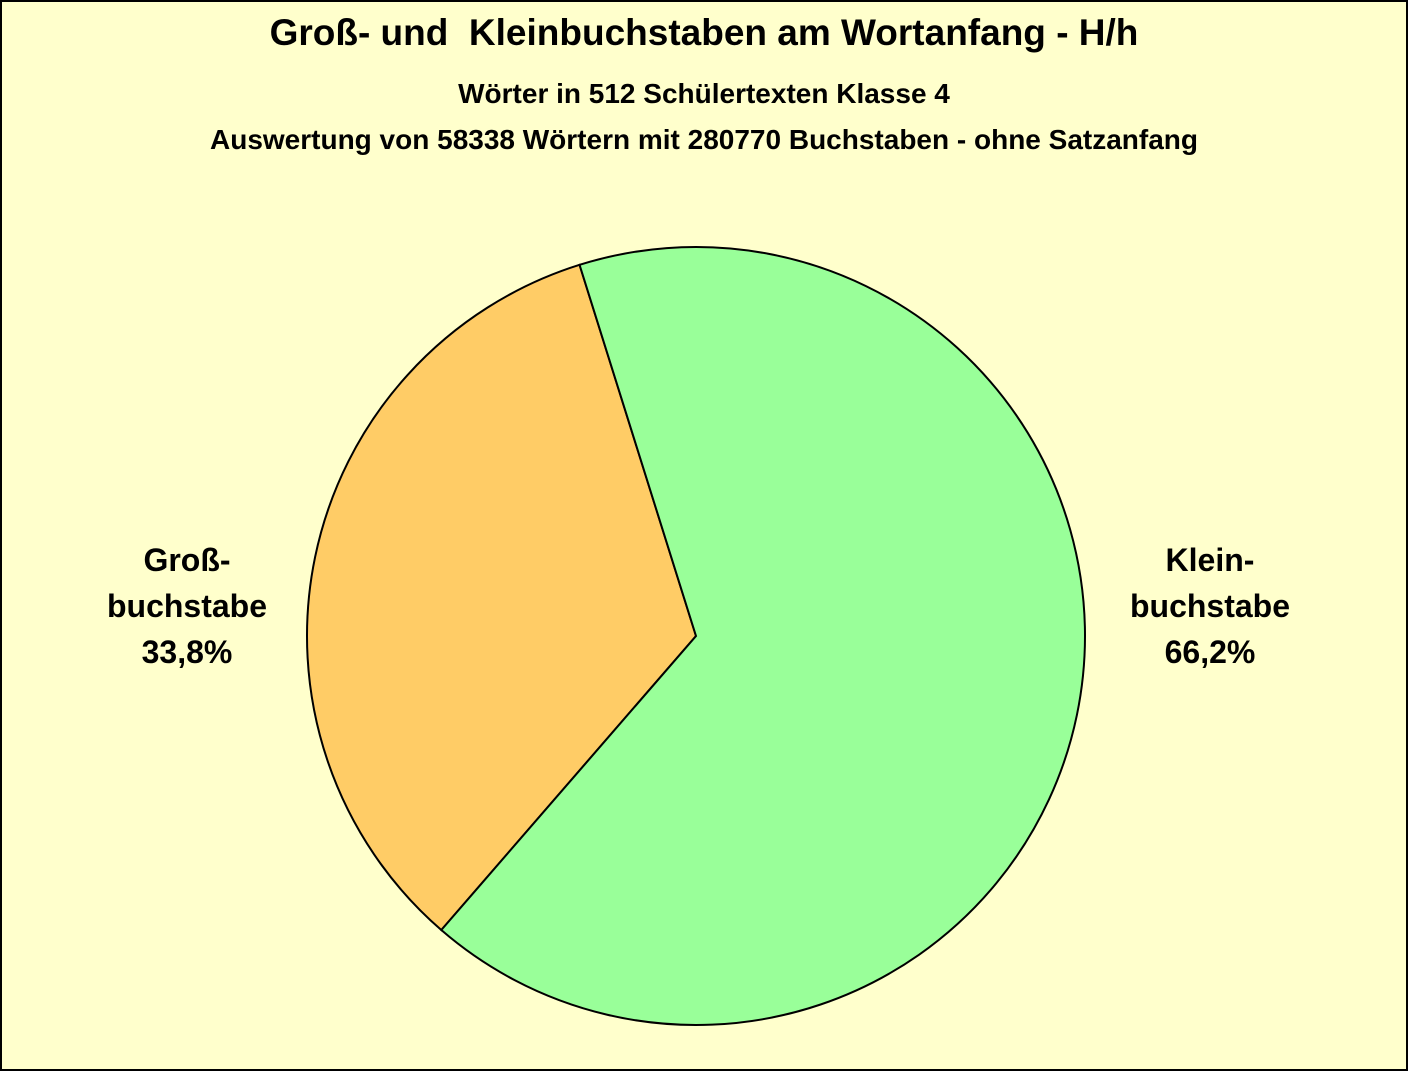 Image resolution: width=1408 pixels, height=1071 pixels. What do you see at coordinates (187, 652) in the screenshot?
I see `value-label: 33,8%` at bounding box center [187, 652].